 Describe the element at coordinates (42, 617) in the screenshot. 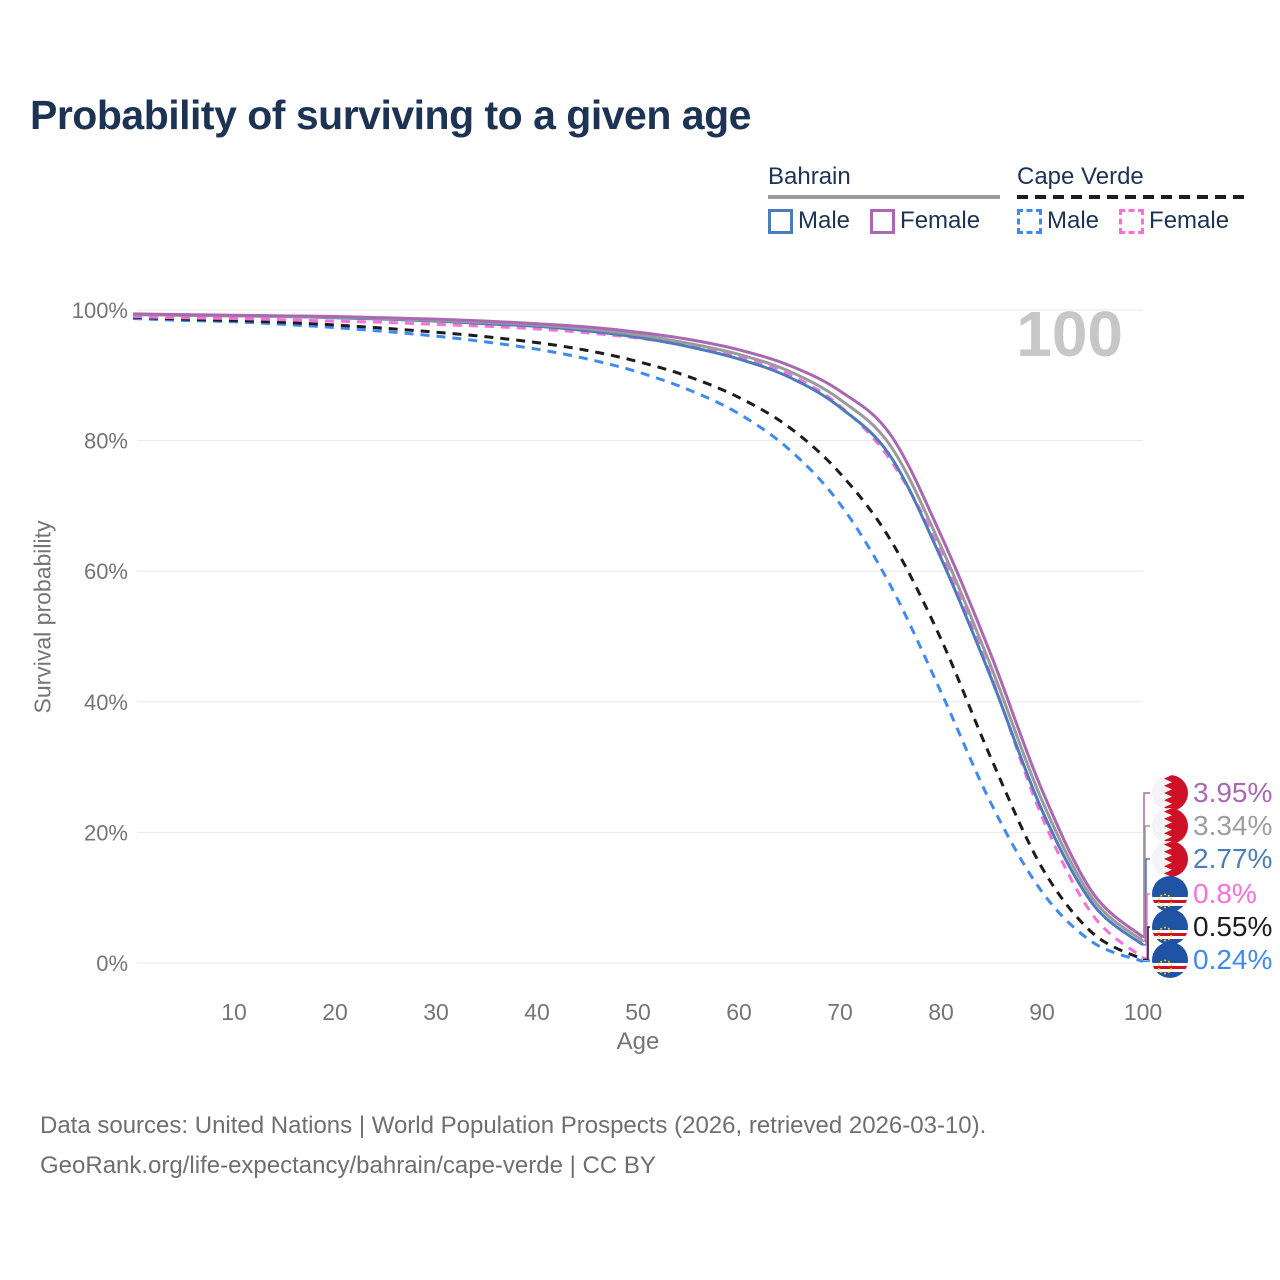

I see `y-axis-title: Survival probability` at that location.